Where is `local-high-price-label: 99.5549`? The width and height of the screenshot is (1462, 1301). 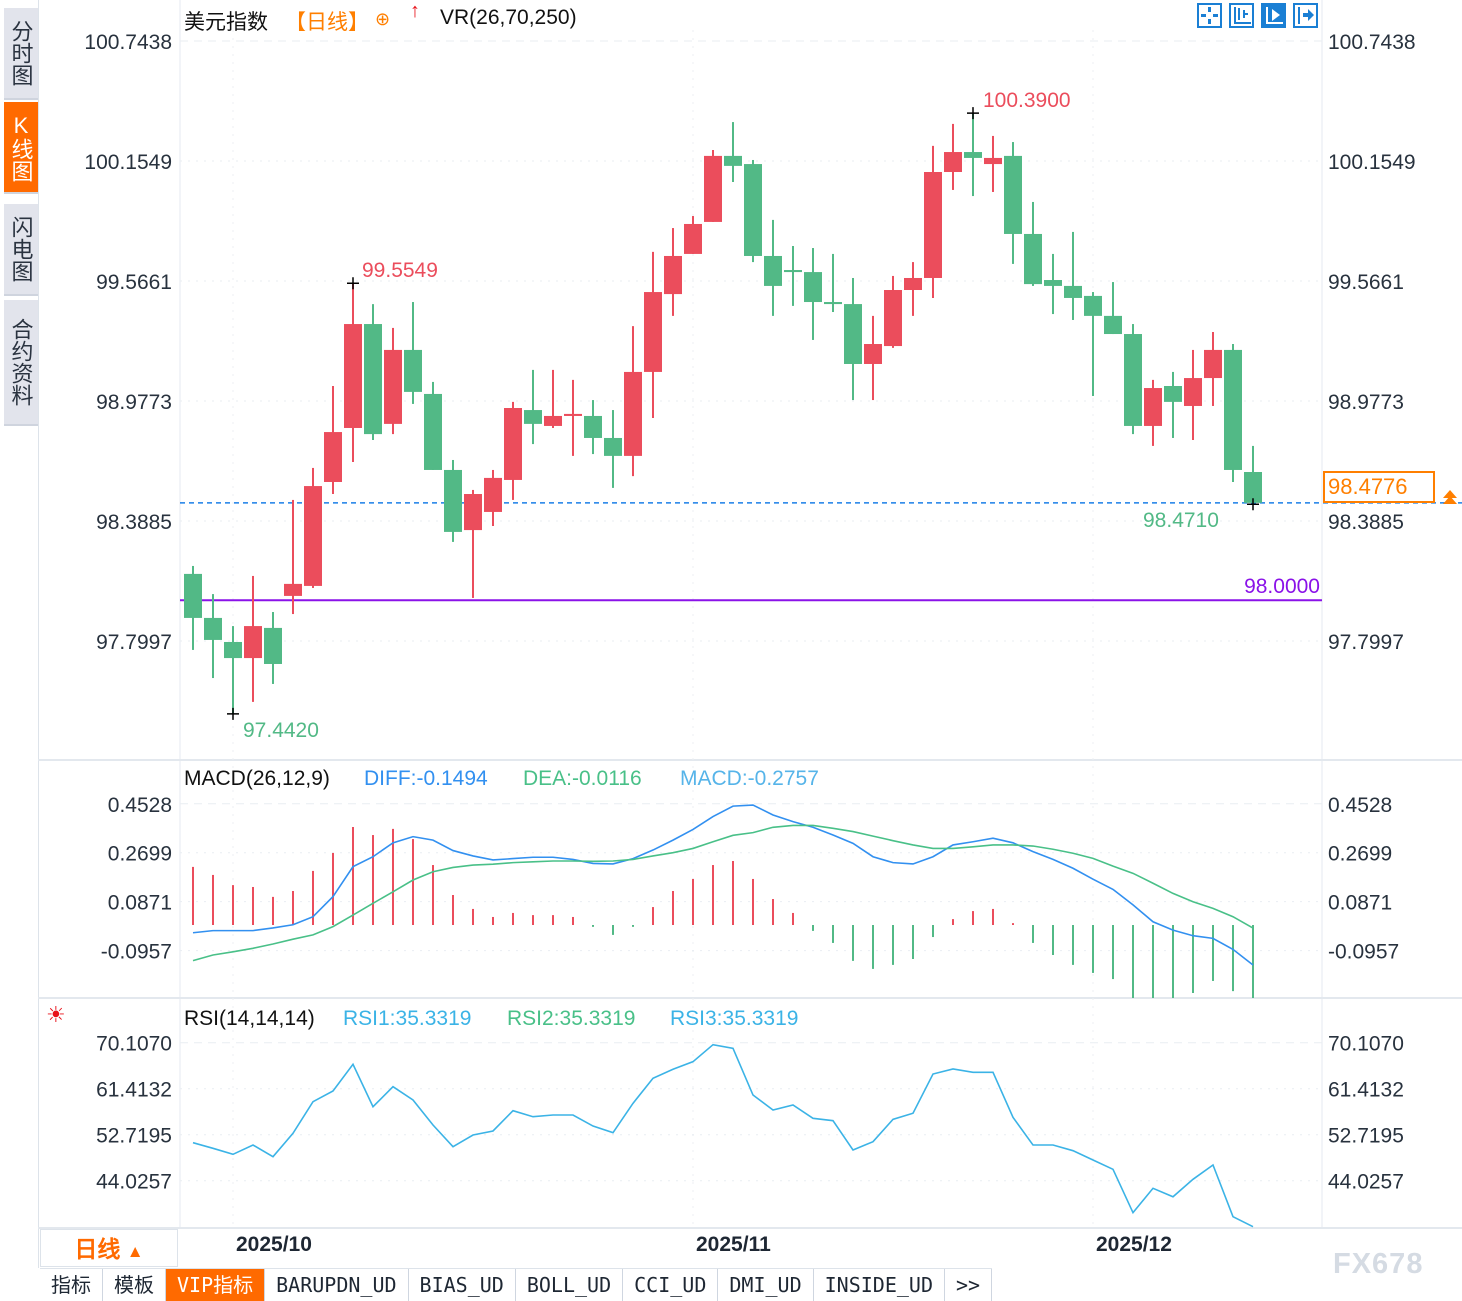 local-high-price-label: 99.5549 is located at coordinates (400, 270).